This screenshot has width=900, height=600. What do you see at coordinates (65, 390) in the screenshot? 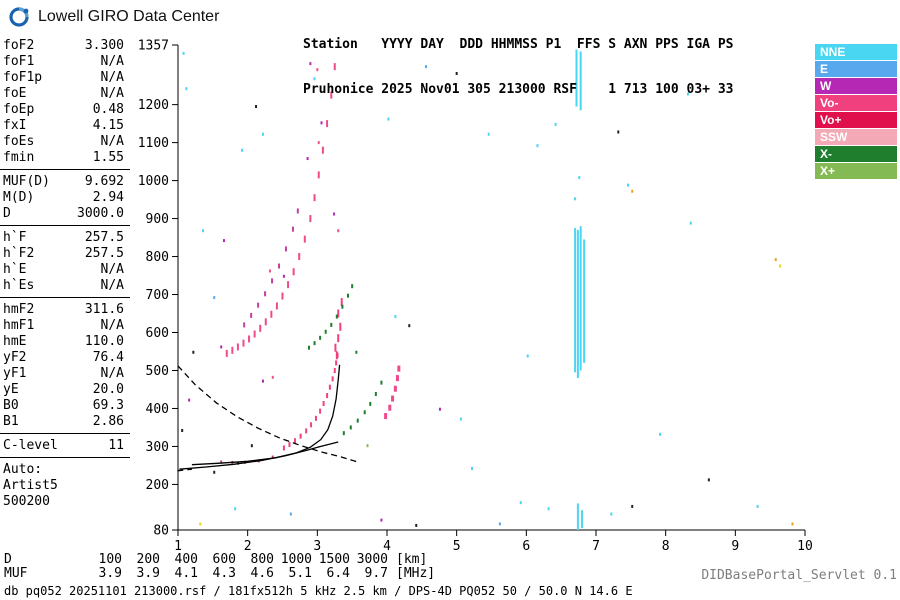
I see `param-row-yE: yE 20.0` at bounding box center [65, 390].